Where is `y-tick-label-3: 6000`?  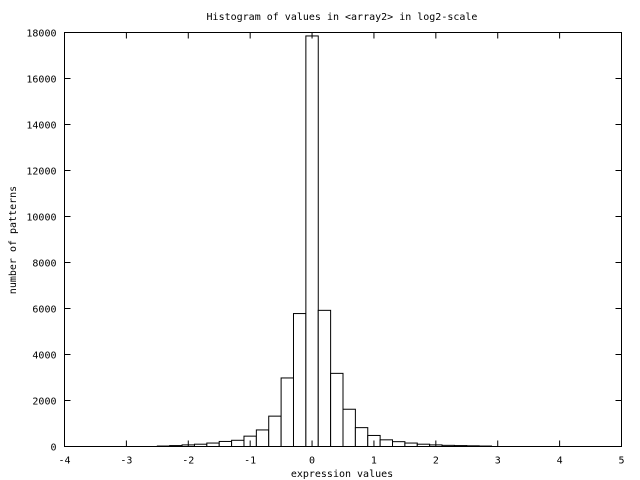 y-tick-label-3: 6000 is located at coordinates (44, 310).